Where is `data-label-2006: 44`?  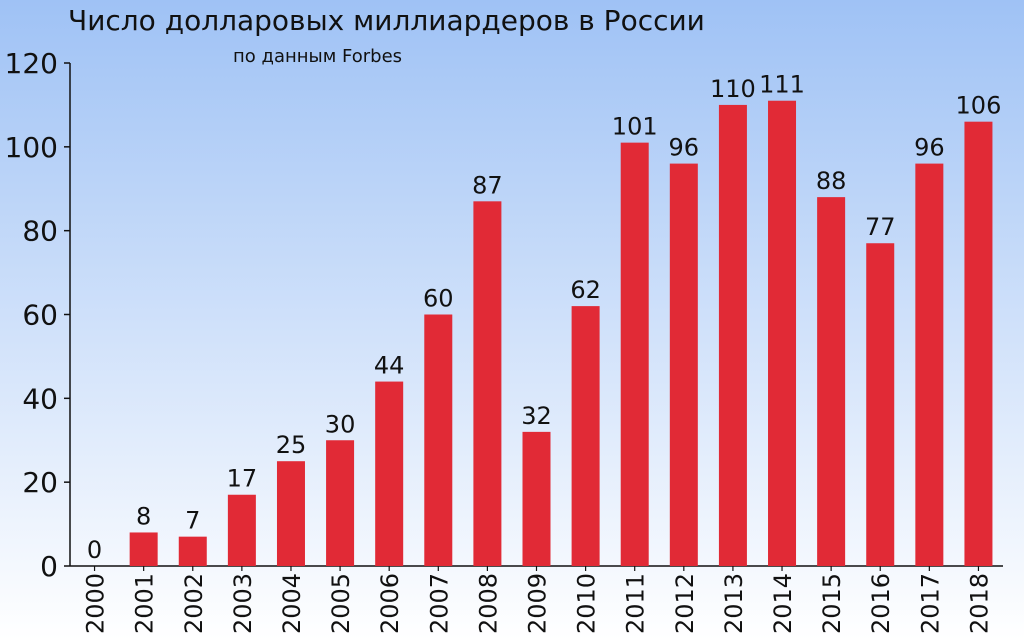 data-label-2006: 44 is located at coordinates (389, 366).